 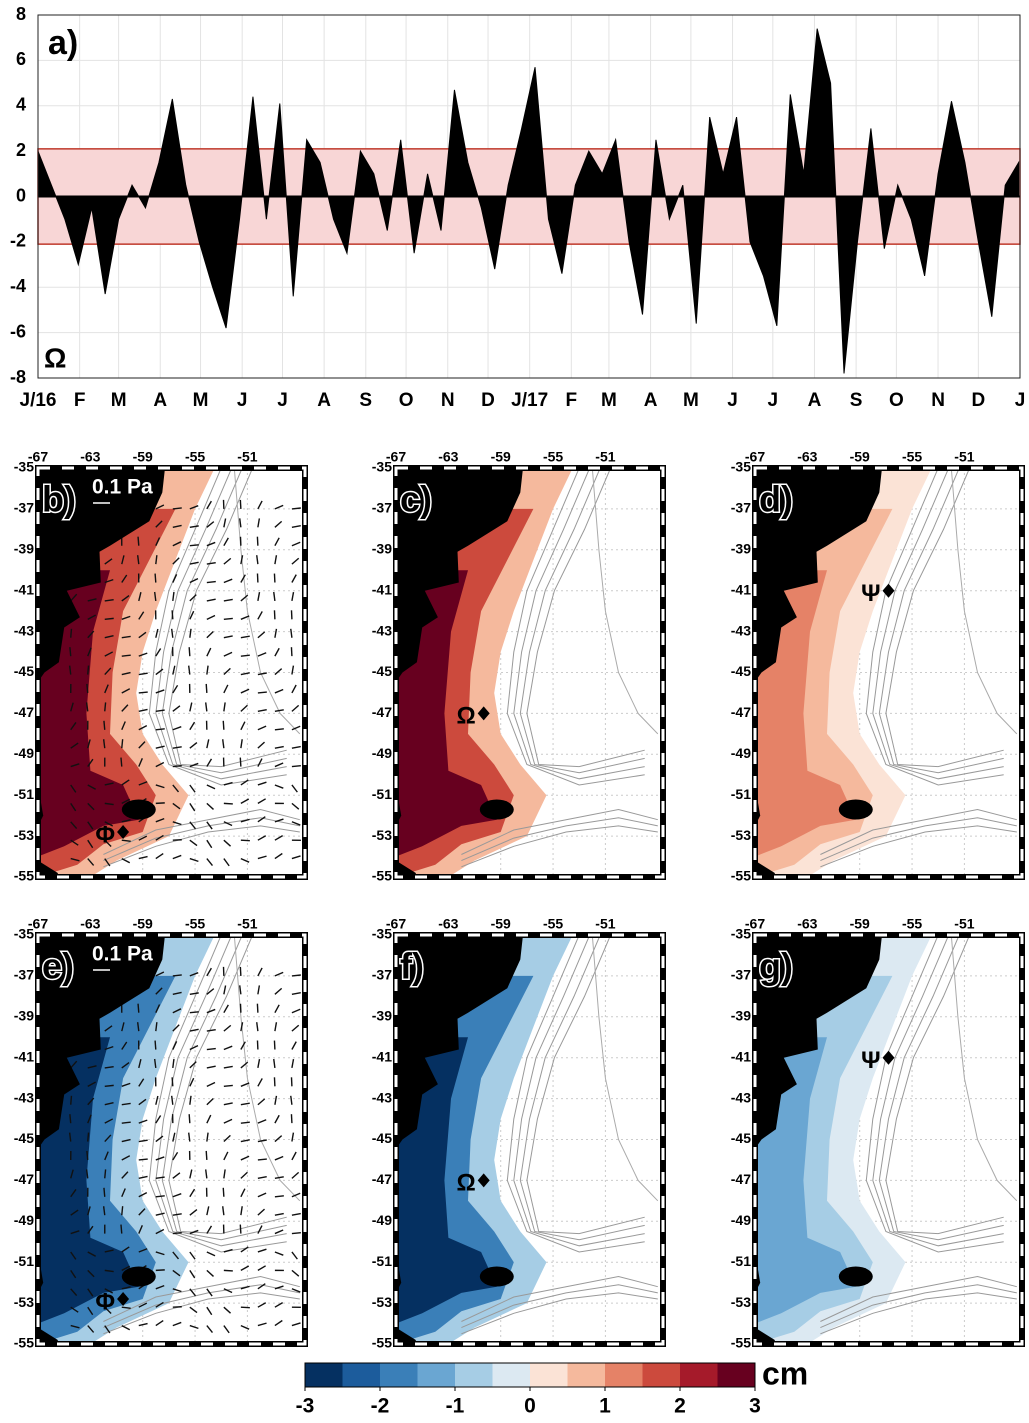 I want to click on panel-label: d), so click(x=776, y=499).